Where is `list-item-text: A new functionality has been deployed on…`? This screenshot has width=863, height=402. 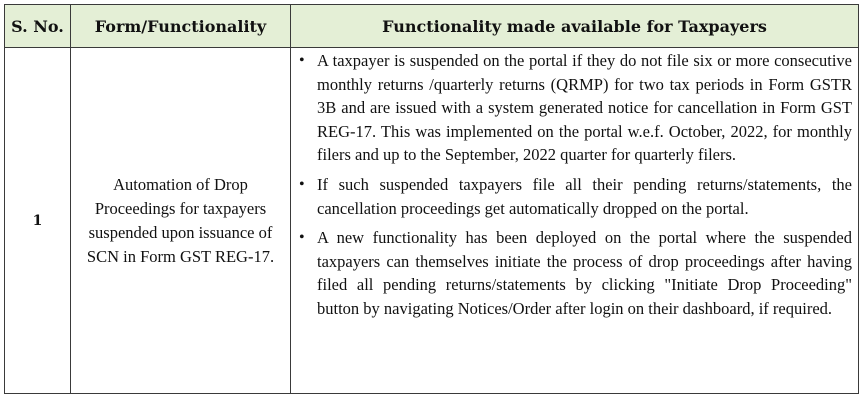
list-item-text: A new functionality has been deployed on… is located at coordinates (584, 273).